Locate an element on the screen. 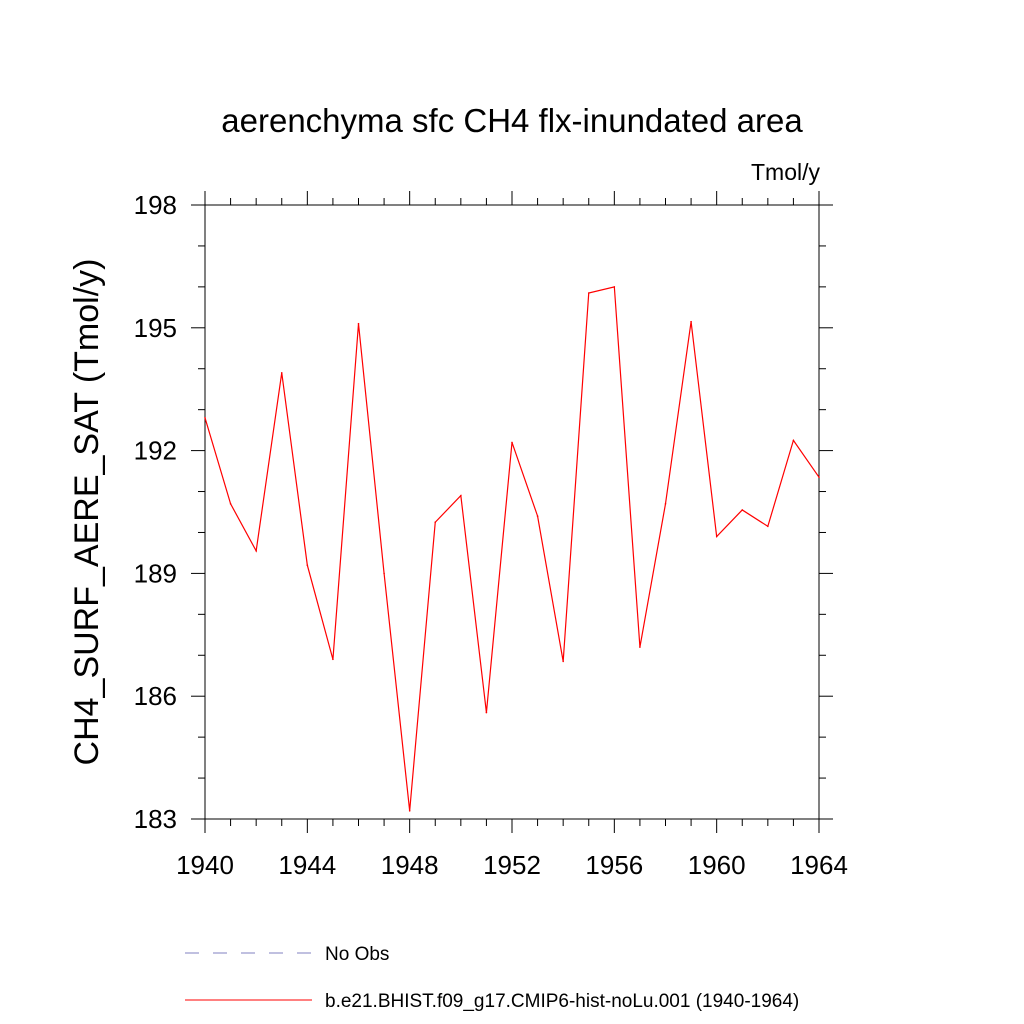 The width and height of the screenshot is (1024, 1024). y-tick-label: 186 is located at coordinates (155, 696).